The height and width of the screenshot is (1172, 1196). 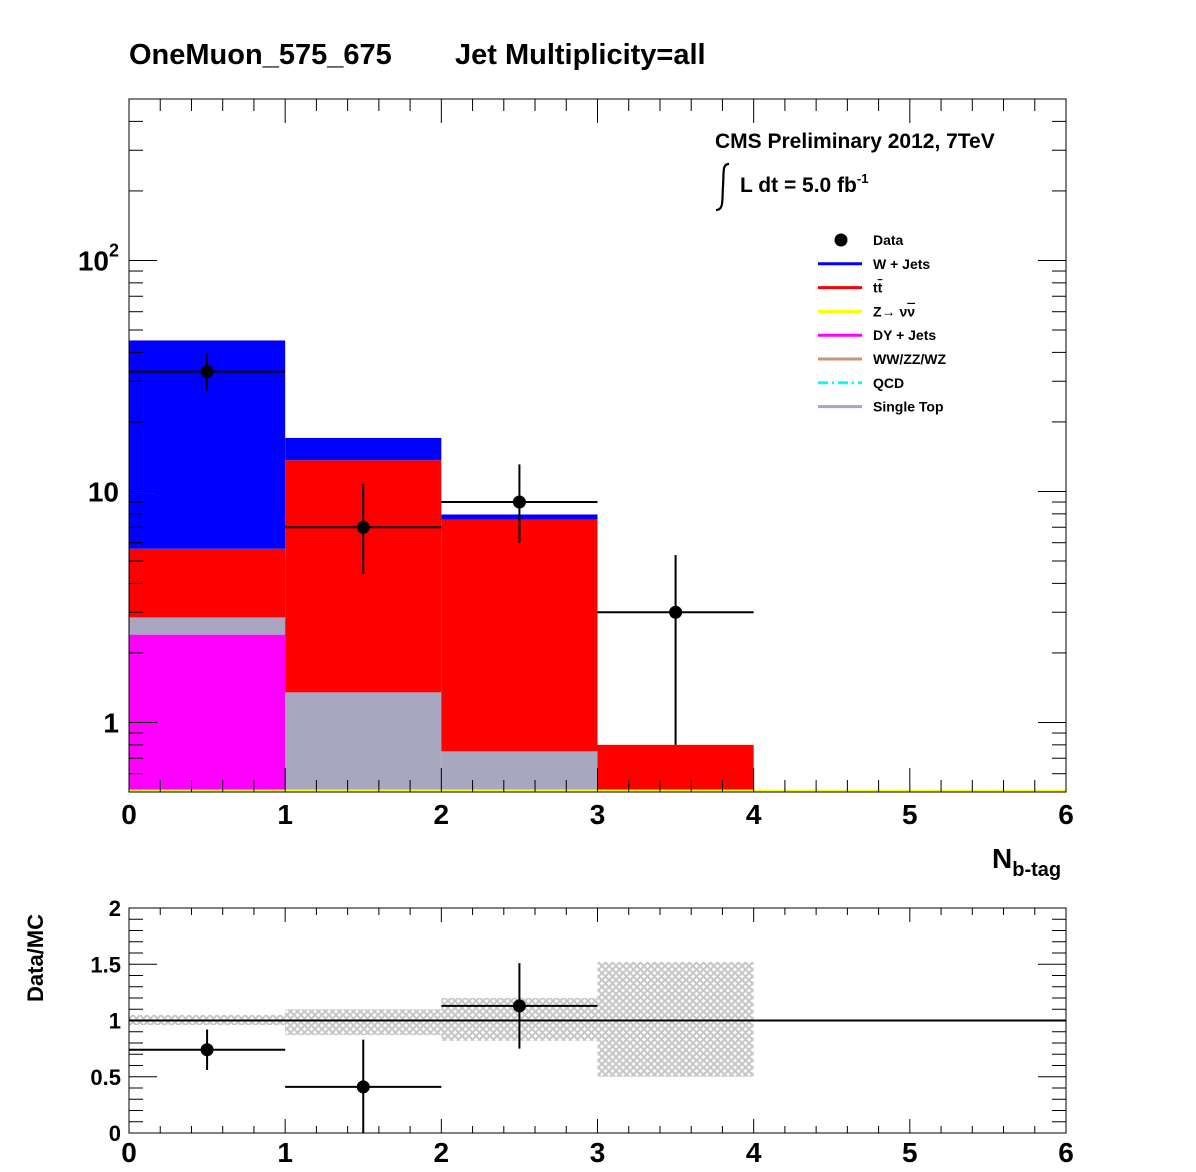 I want to click on x-axis-label: Nb-tag, so click(x=1026, y=862).